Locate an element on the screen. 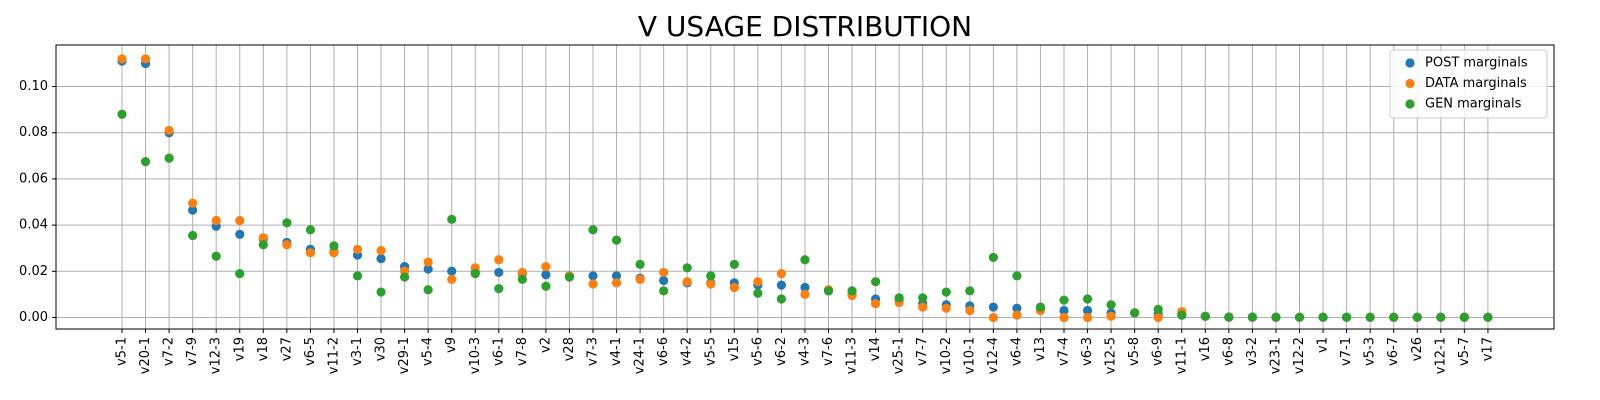  legend-label: DATA marginals is located at coordinates (1476, 83).